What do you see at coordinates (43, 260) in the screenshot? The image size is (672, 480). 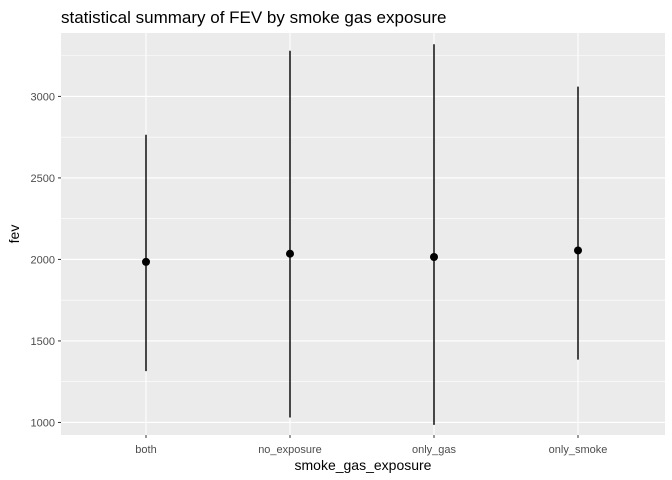 I see `y-tick-label: 2000` at bounding box center [43, 260].